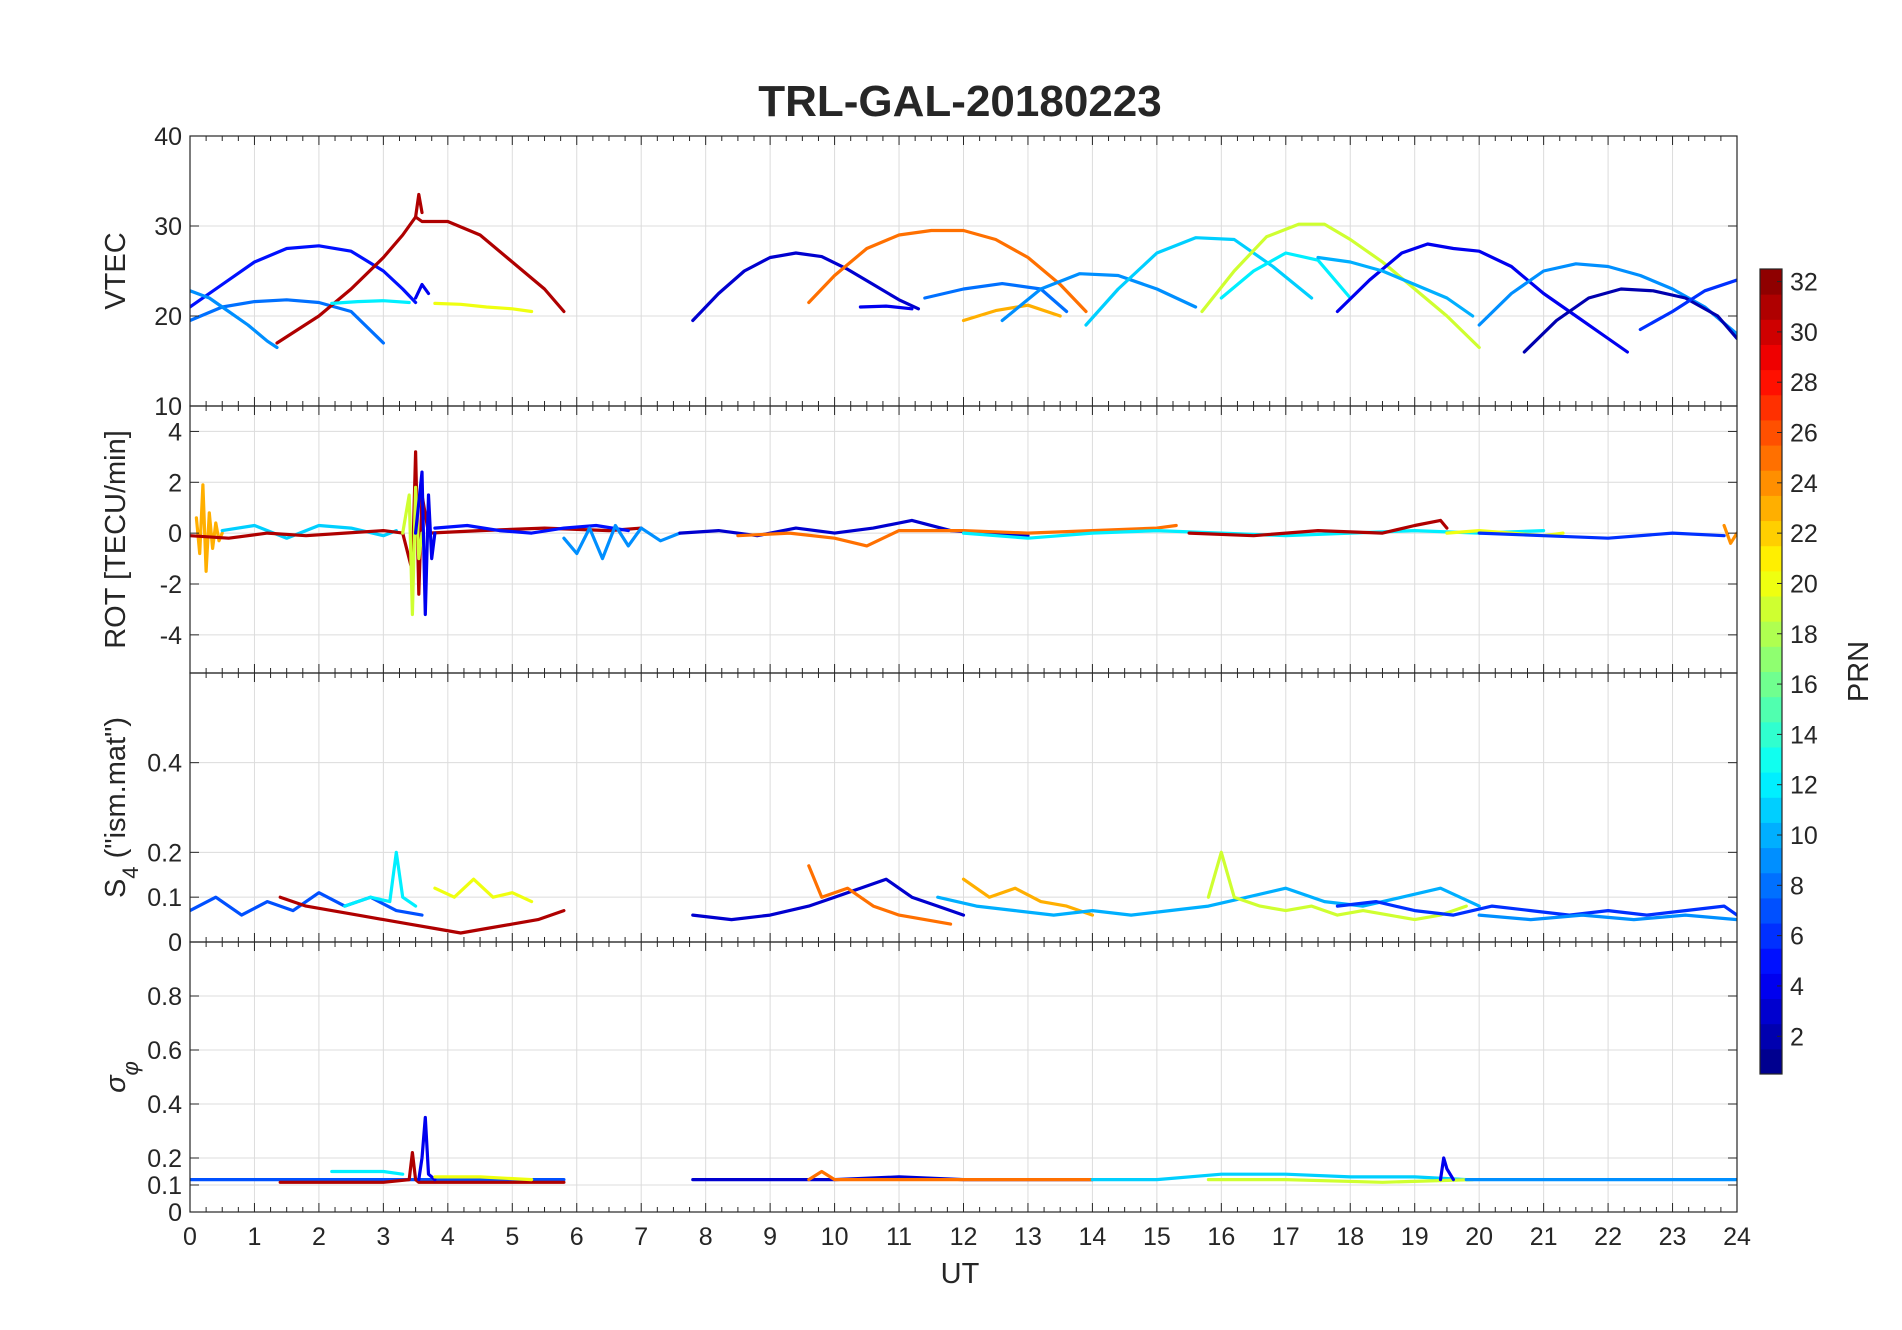 The image size is (1902, 1330). Describe the element at coordinates (116, 270) in the screenshot. I see `y-axis-label-vtec: VTEC` at that location.